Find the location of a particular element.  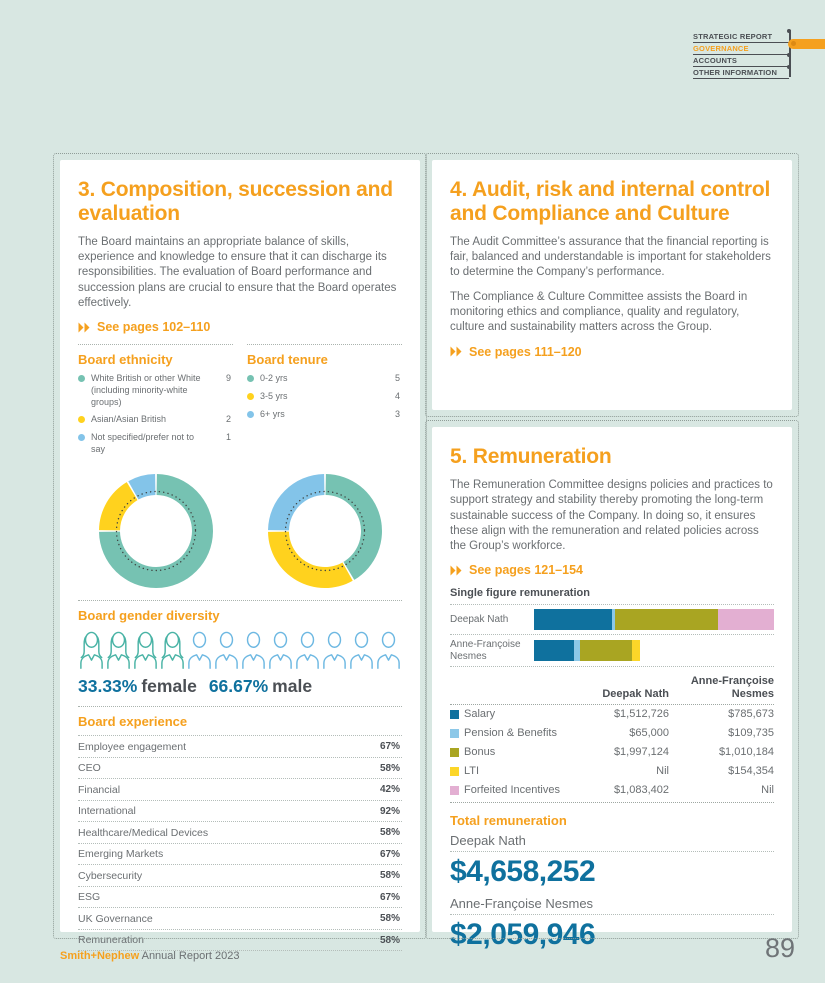

donut-dotted-ring is located at coordinates (155, 531).